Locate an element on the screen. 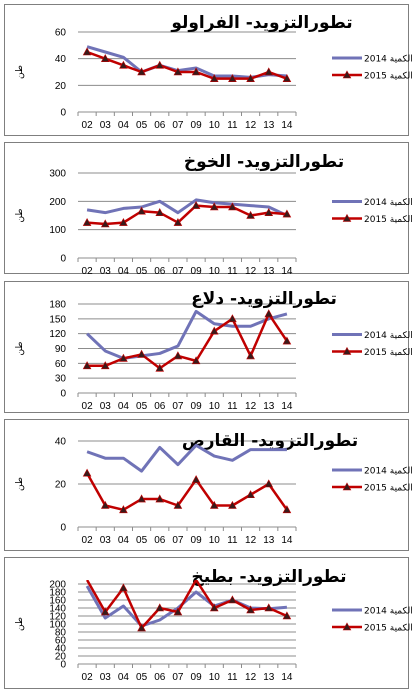 The height and width of the screenshot is (692, 414). legend-label-2014: الكمية 2014 is located at coordinates (388, 60).